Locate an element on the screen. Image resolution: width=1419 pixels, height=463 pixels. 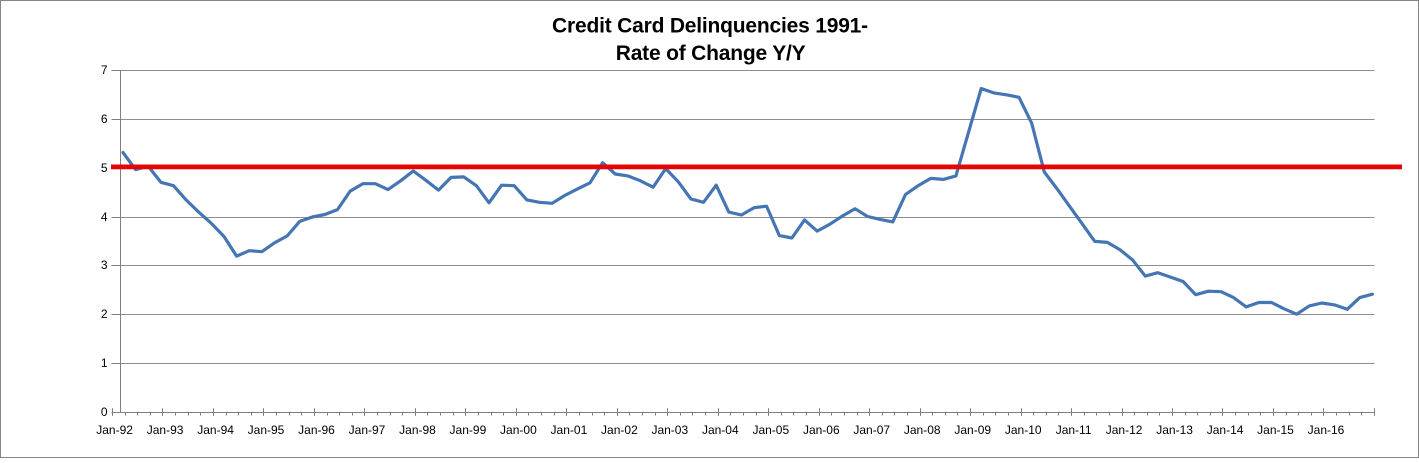
svg-text: Jan-95 is located at coordinates (266, 430).